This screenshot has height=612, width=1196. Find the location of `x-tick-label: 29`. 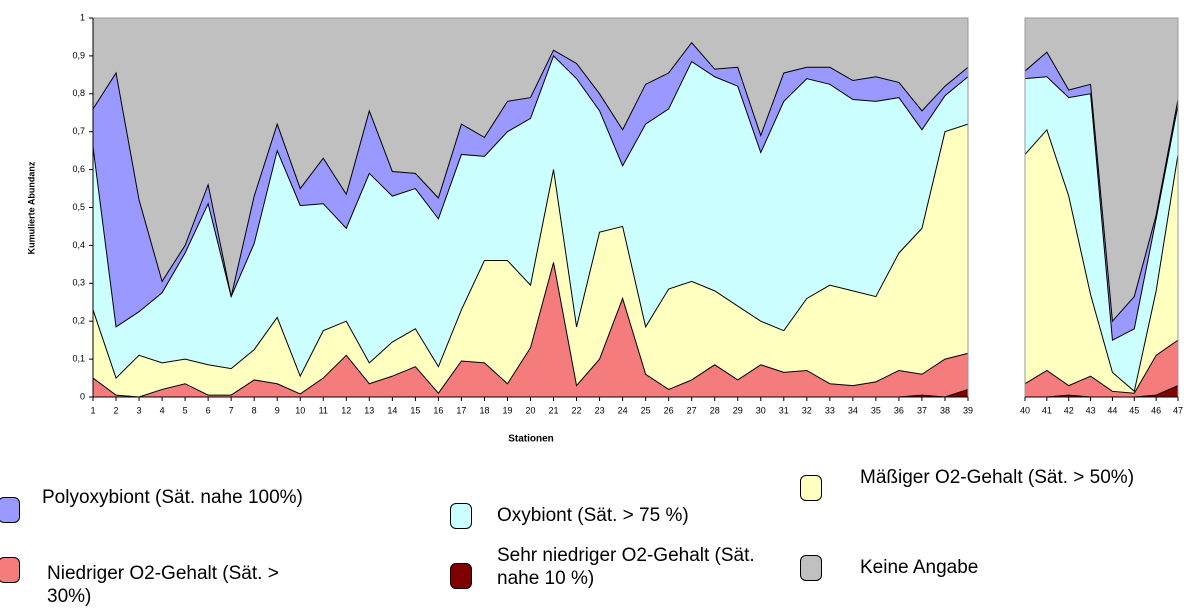

x-tick-label: 29 is located at coordinates (738, 410).